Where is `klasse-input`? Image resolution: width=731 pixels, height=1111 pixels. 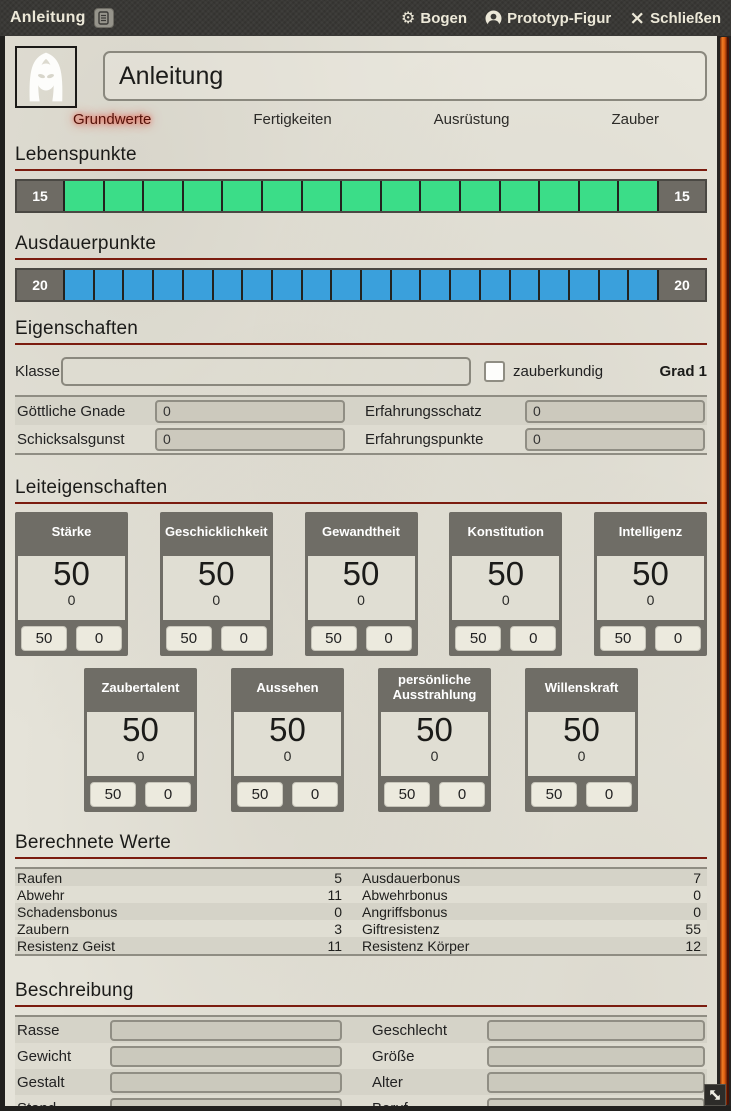
klasse-input is located at coordinates (266, 371).